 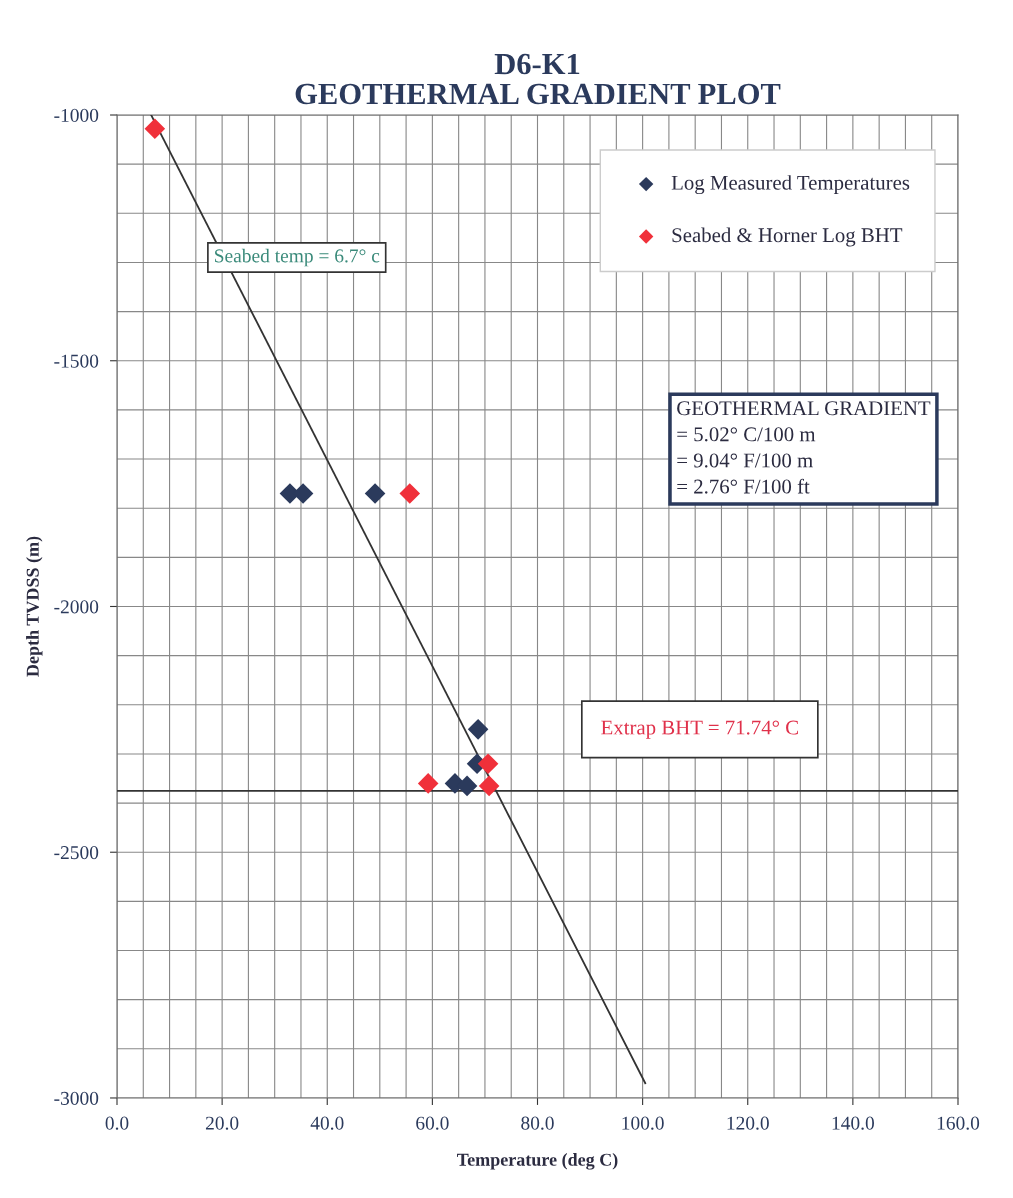 What do you see at coordinates (787, 237) in the screenshot?
I see `legend-label: Seabed & Horner Log BHT` at bounding box center [787, 237].